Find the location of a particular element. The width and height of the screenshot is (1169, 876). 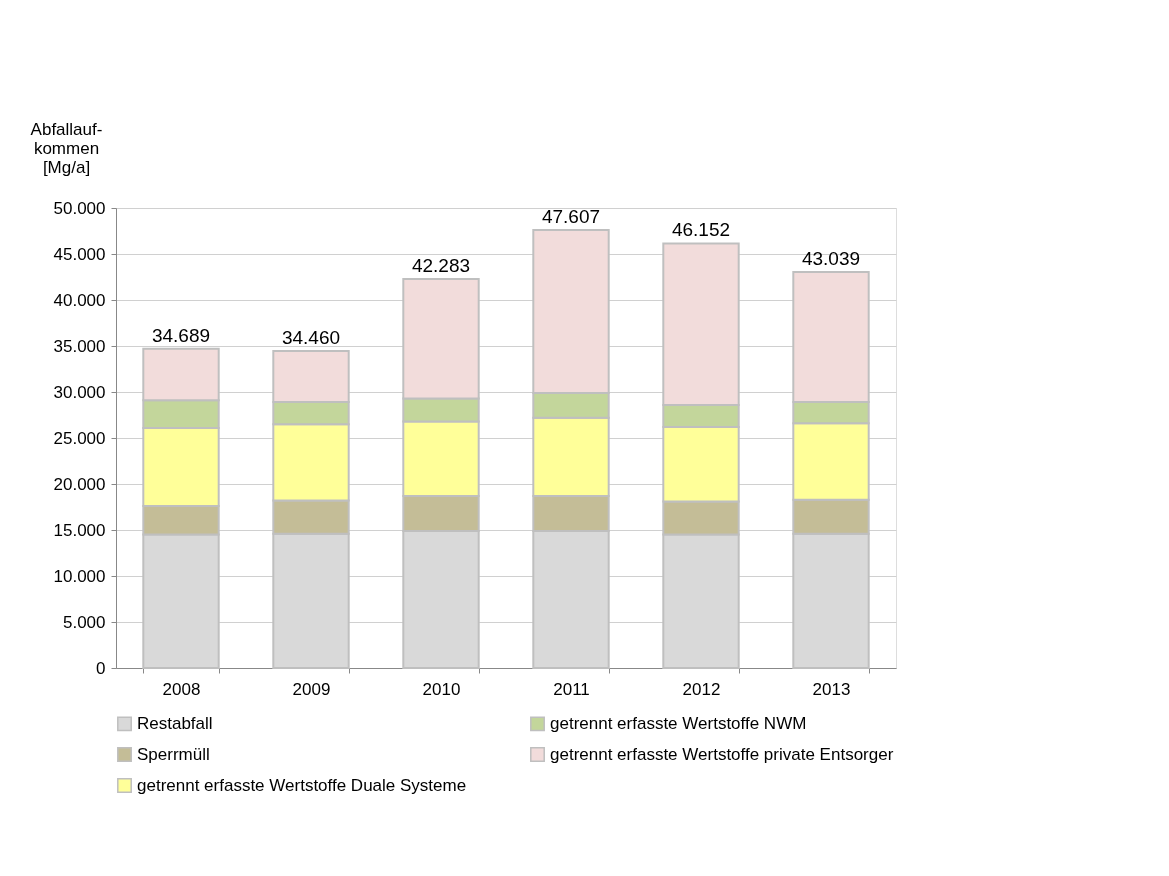

legend-label: Sperrmüll is located at coordinates (173, 754).